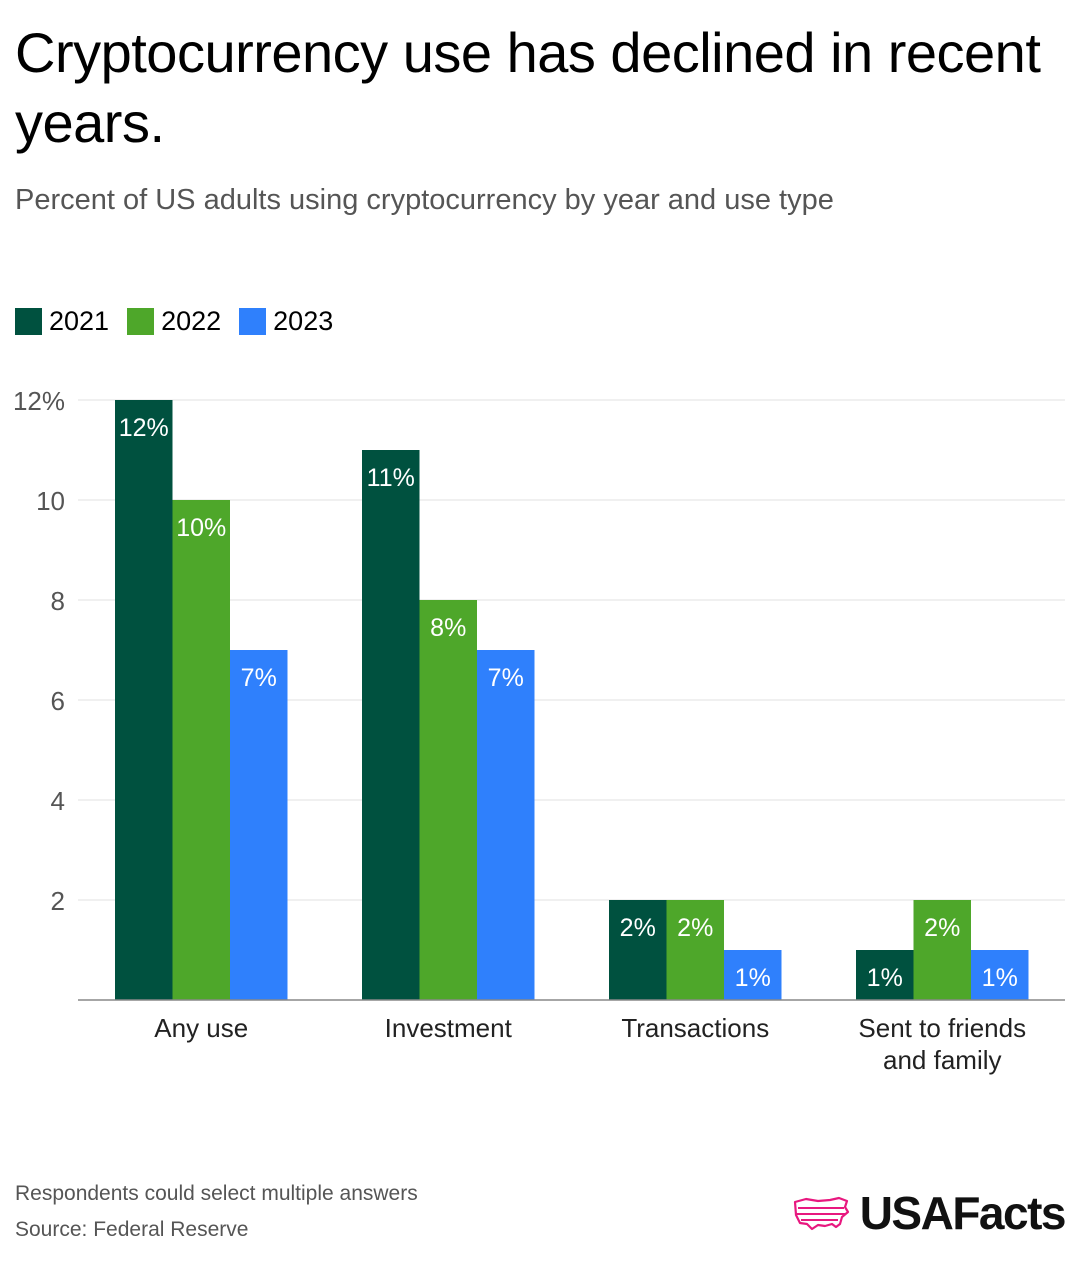 Image resolution: width=1080 pixels, height=1264 pixels. What do you see at coordinates (449, 1028) in the screenshot?
I see `x-tick-label: Investment` at bounding box center [449, 1028].